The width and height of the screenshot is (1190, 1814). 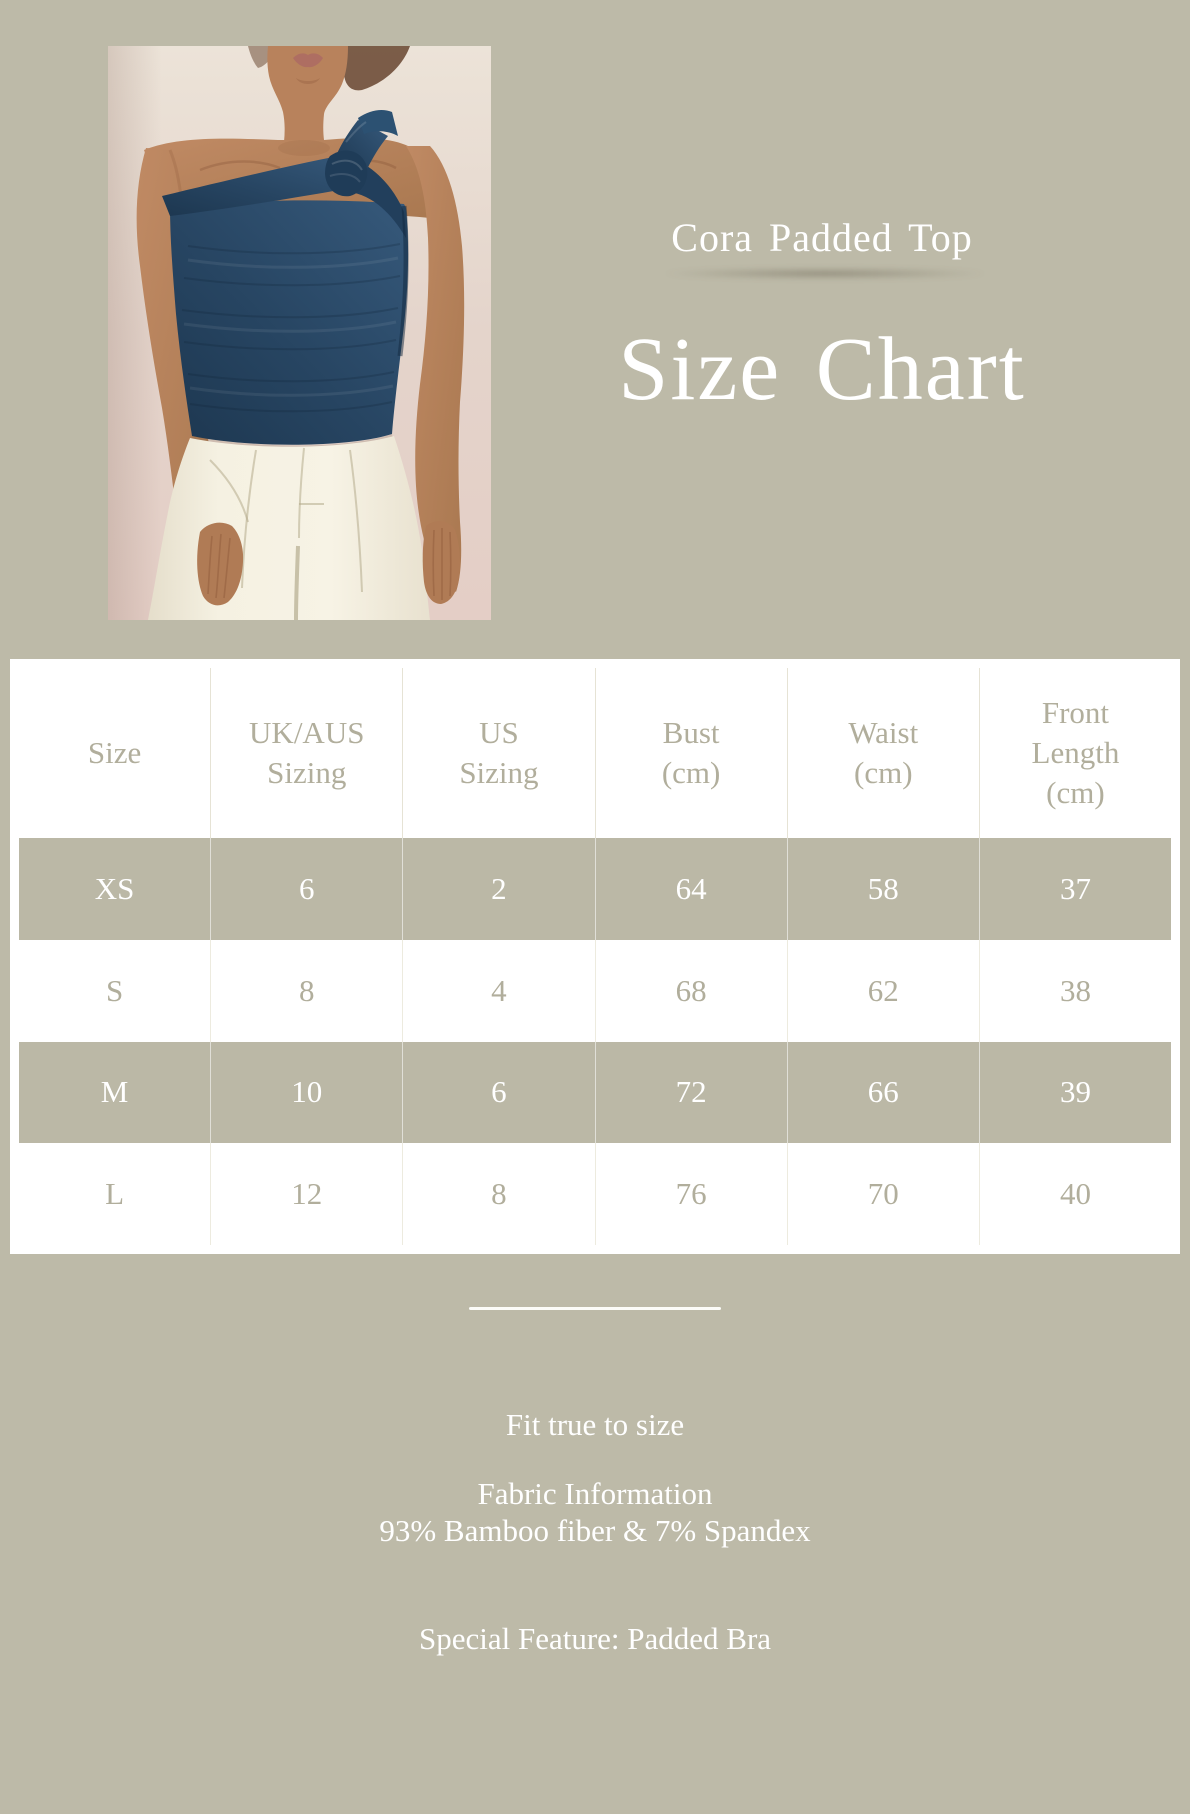 What do you see at coordinates (692, 1092) in the screenshot?
I see `table-cell: 72` at bounding box center [692, 1092].